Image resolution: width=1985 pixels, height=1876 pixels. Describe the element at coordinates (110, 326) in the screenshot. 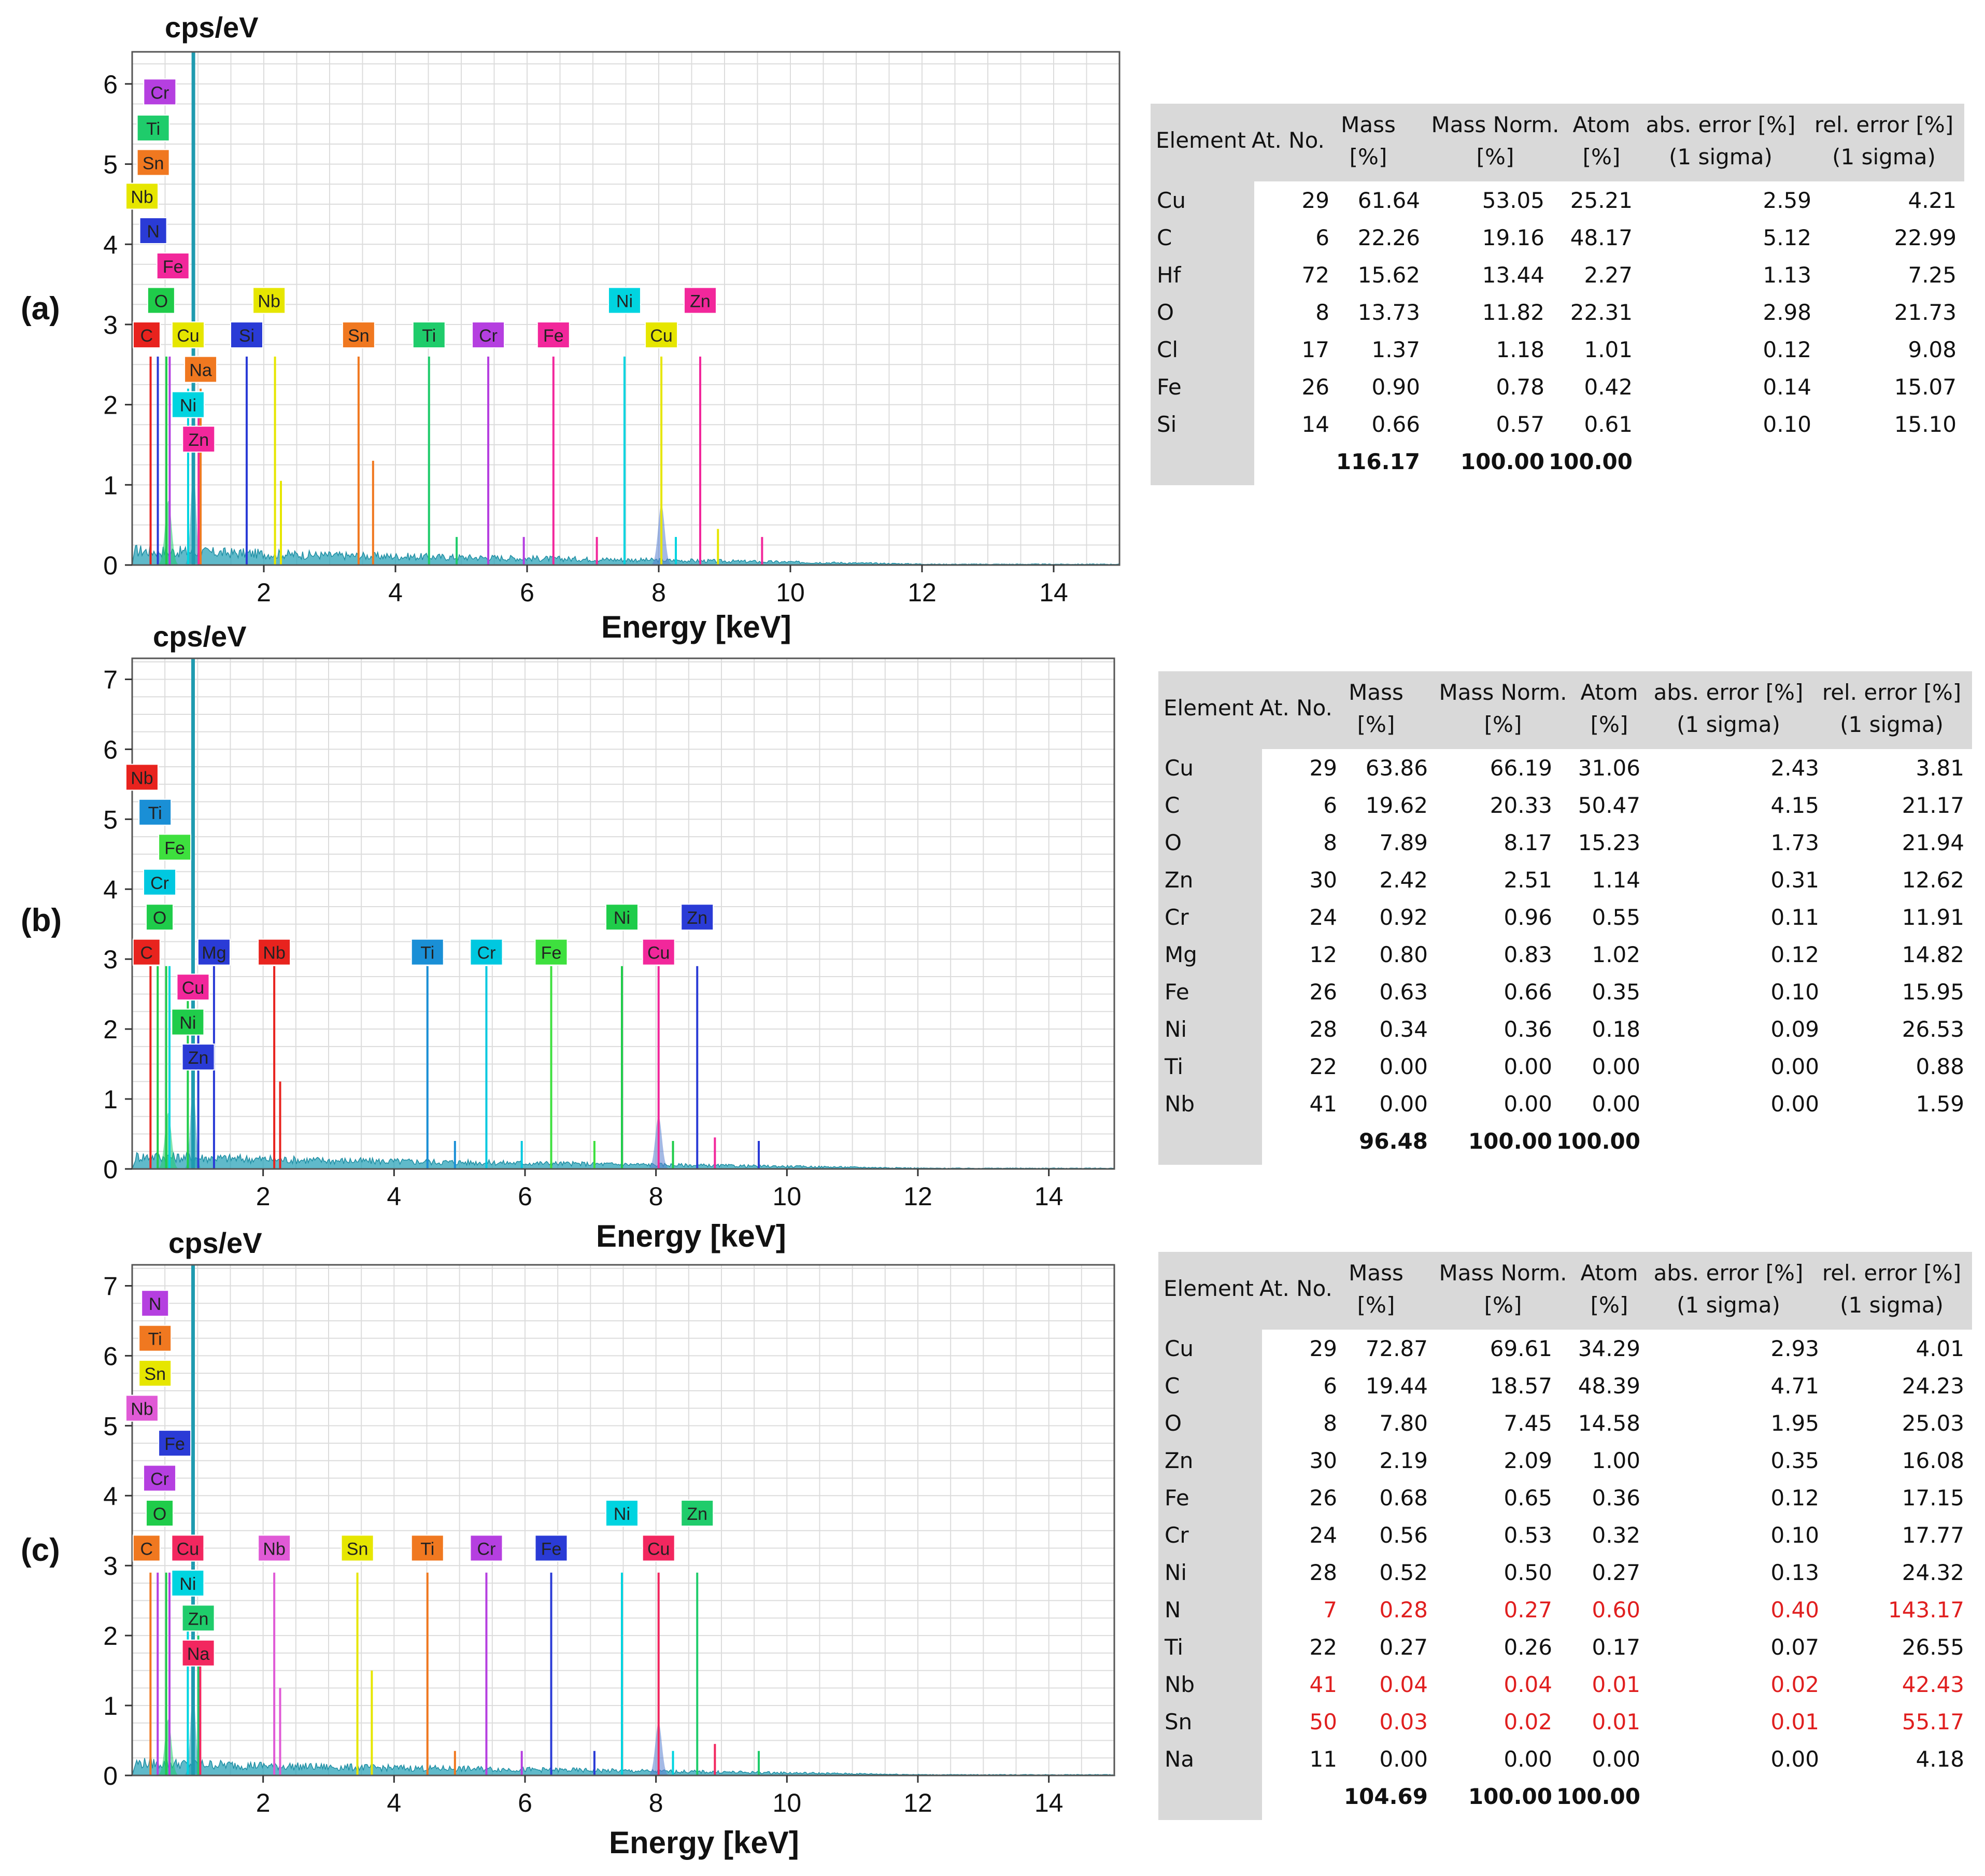

I see `y-tick-label: 3` at that location.